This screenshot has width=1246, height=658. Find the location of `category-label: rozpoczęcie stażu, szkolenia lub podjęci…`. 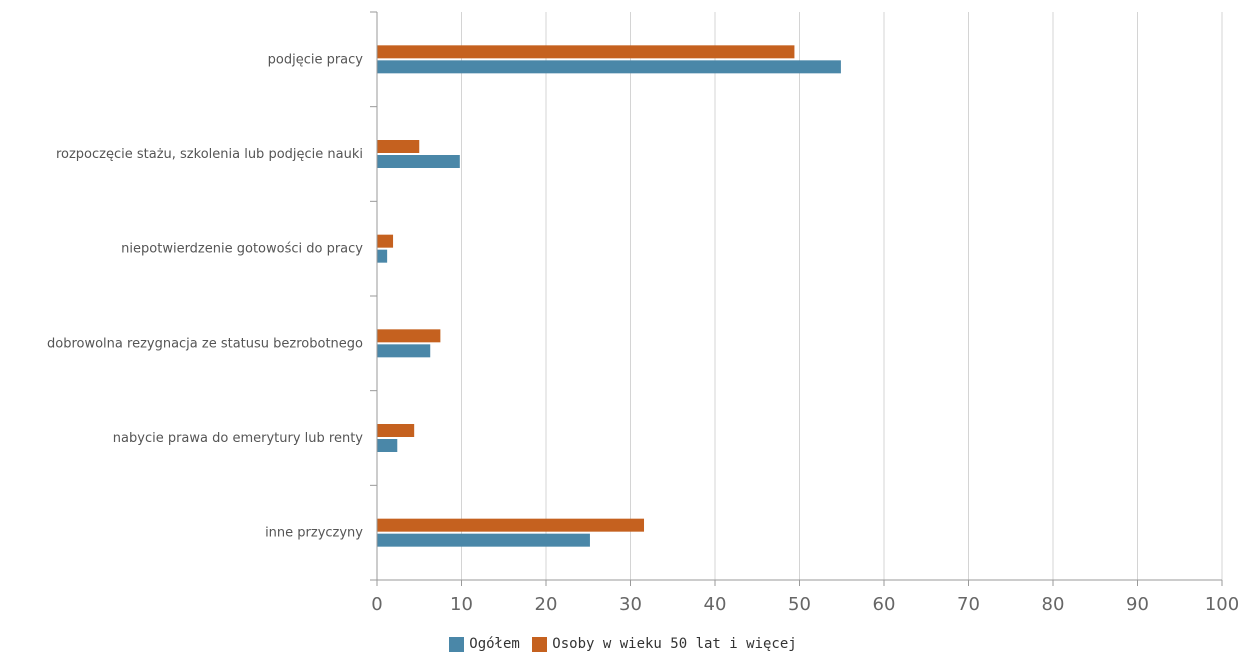

category-label: rozpoczęcie stażu, szkolenia lub podjęci… is located at coordinates (209, 154).